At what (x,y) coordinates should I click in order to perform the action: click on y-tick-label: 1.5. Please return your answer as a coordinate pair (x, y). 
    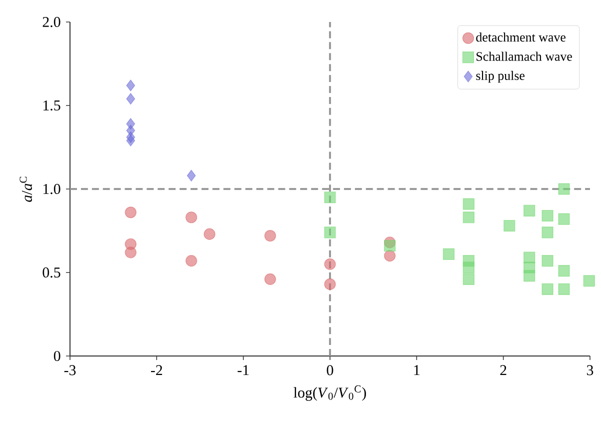
    Looking at the image, I should click on (51, 105).